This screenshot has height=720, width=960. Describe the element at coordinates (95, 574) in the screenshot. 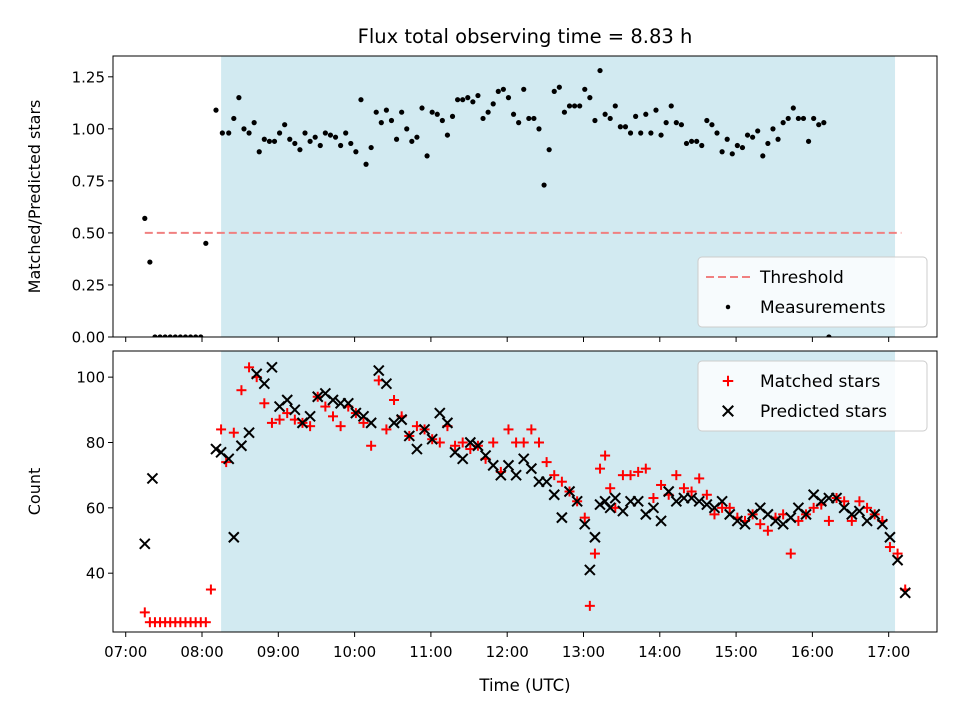

I see `y-tick-label: 40` at that location.